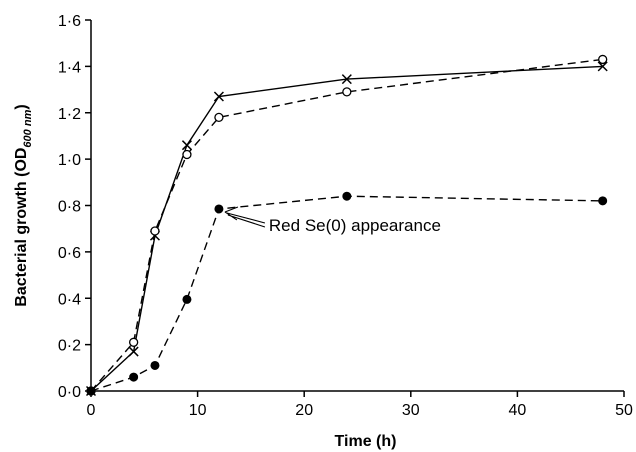 This screenshot has height=452, width=636. Describe the element at coordinates (69, 207) in the screenshot. I see `y-tick-label: 0·8` at that location.